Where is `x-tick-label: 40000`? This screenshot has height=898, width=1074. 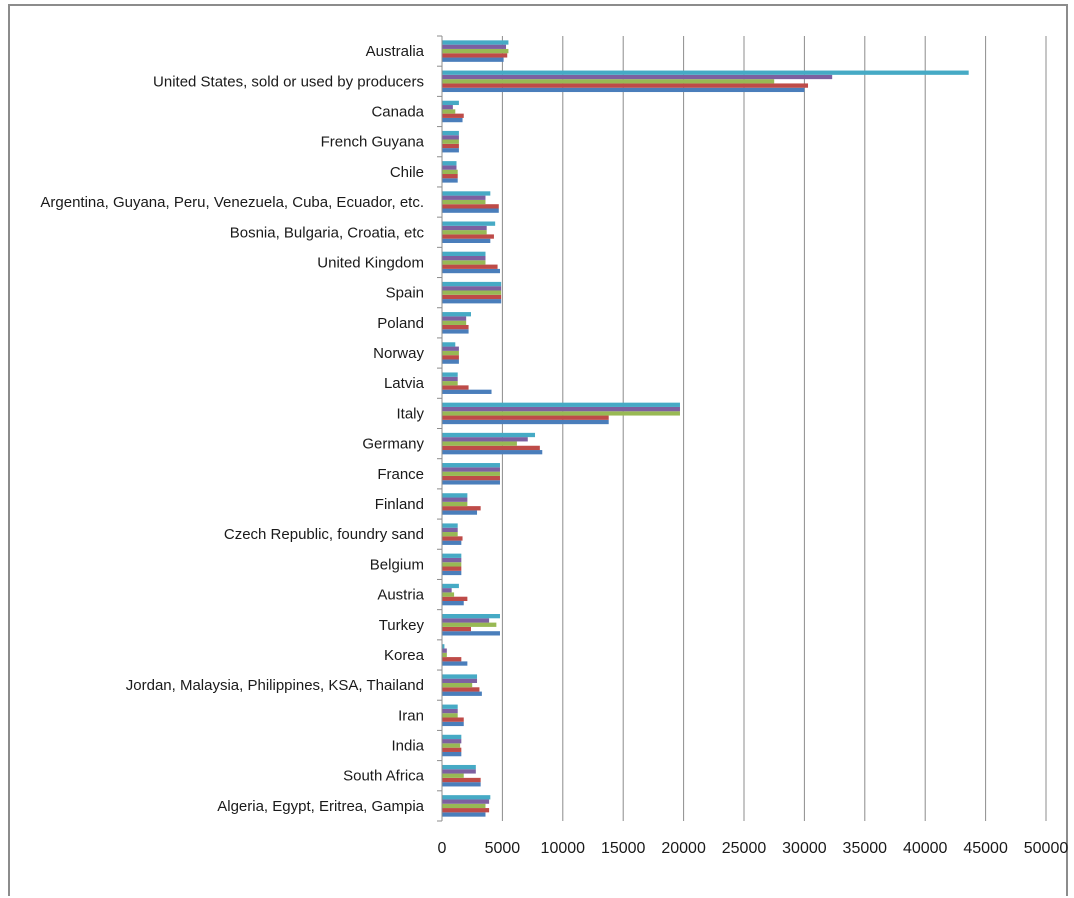 x-tick-label: 40000 is located at coordinates (925, 848).